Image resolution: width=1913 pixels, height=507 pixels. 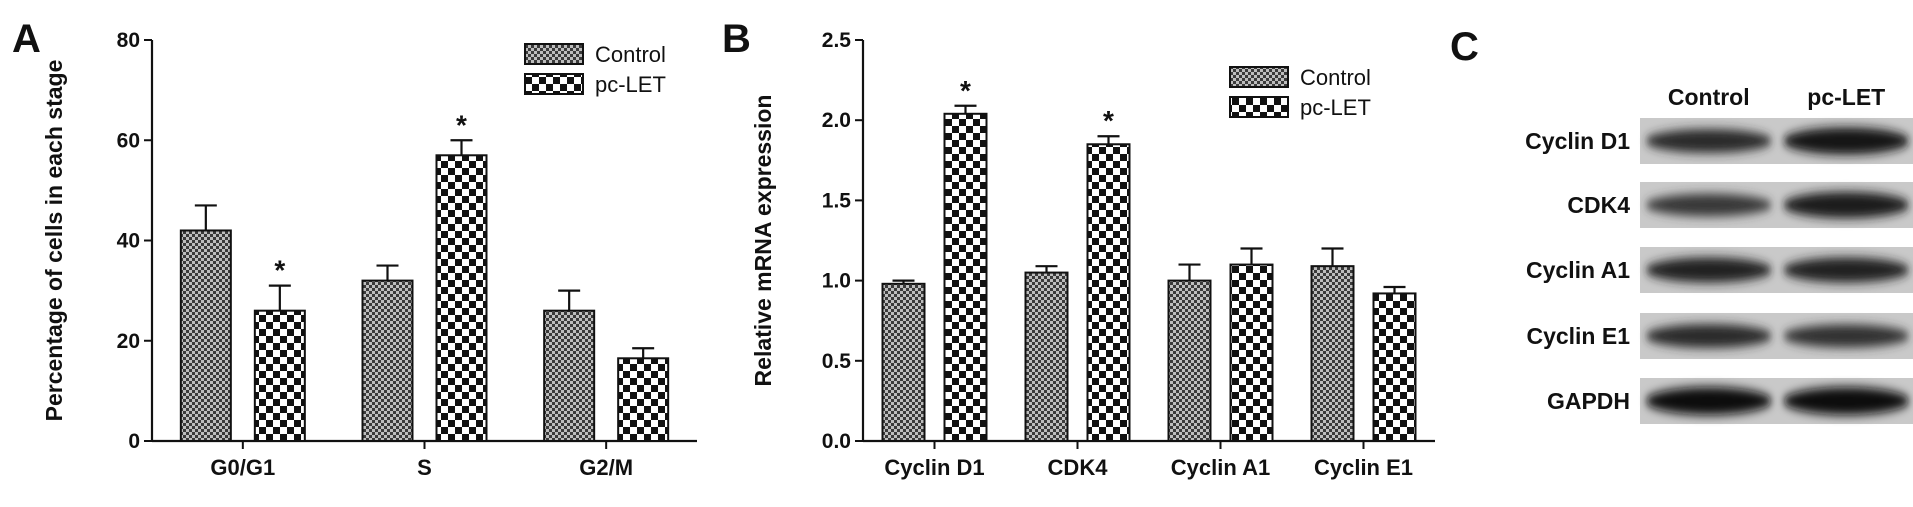 What do you see at coordinates (54, 241) in the screenshot?
I see `y-axis-label: Percentage of cells in each stage` at bounding box center [54, 241].